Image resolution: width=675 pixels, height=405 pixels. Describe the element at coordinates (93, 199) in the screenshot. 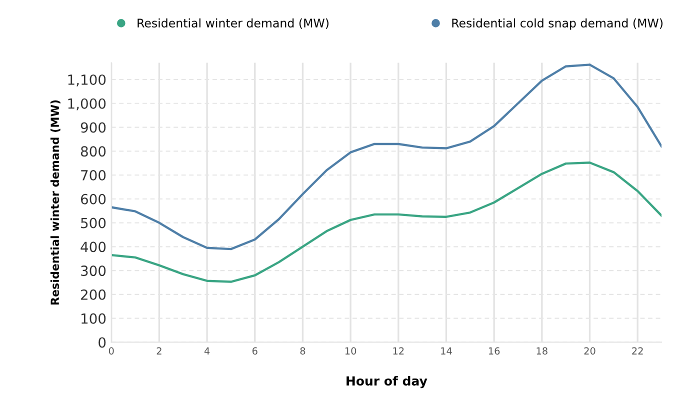

I see `y-tick-label: 600` at that location.